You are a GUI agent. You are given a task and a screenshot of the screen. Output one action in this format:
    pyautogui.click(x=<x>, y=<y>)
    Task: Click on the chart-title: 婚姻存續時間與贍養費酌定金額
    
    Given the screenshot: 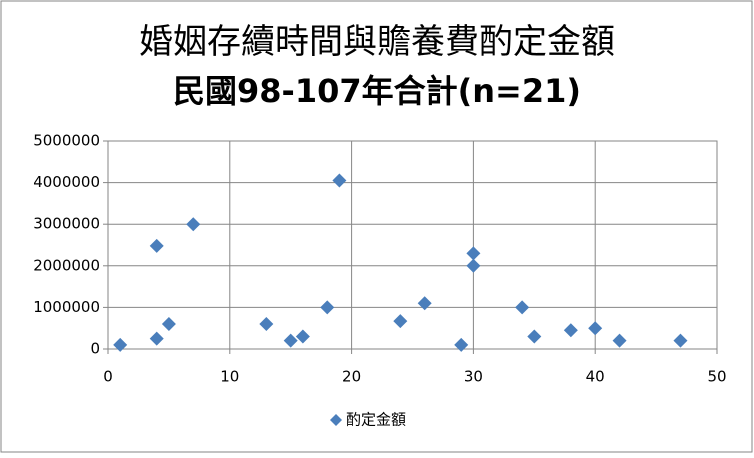 What is the action you would take?
    pyautogui.click(x=377, y=42)
    